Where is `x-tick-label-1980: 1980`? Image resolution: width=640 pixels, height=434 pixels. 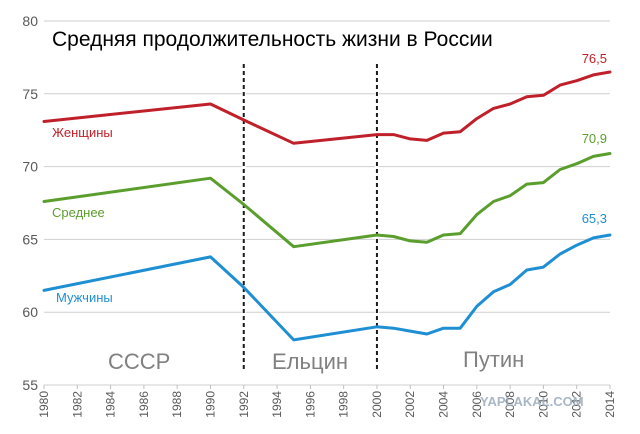 x-tick-label-1980: 1980 is located at coordinates (44, 404).